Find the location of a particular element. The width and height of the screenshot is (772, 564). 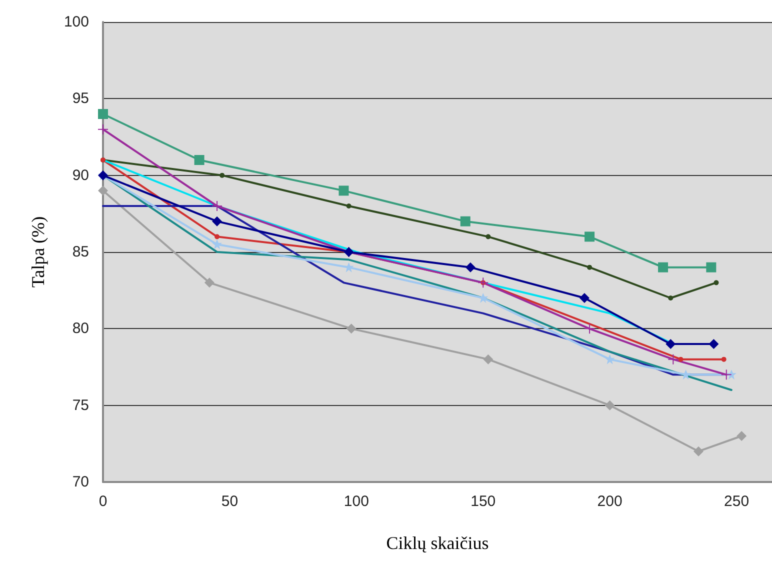

x-axis-title: Ciklų skaičius is located at coordinates (437, 543).